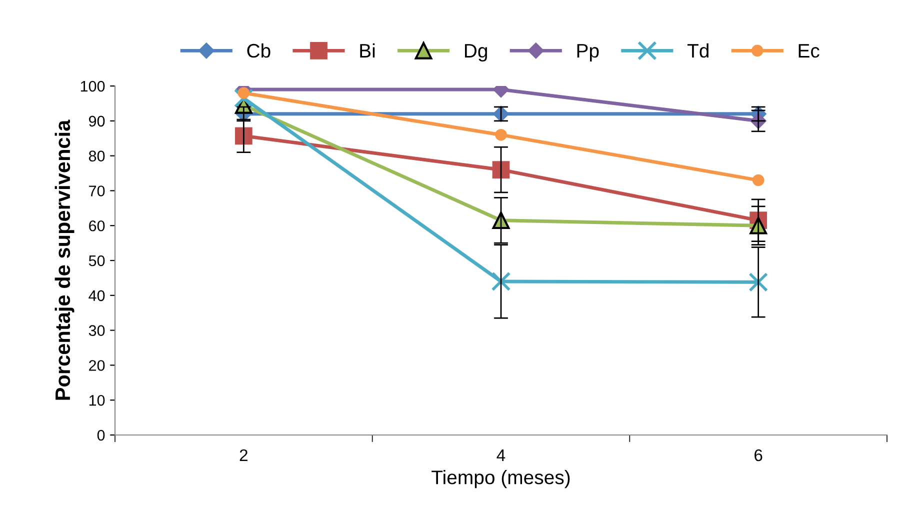  Describe the element at coordinates (501, 479) in the screenshot. I see `x-axis-title: Tiempo (meses)` at that location.